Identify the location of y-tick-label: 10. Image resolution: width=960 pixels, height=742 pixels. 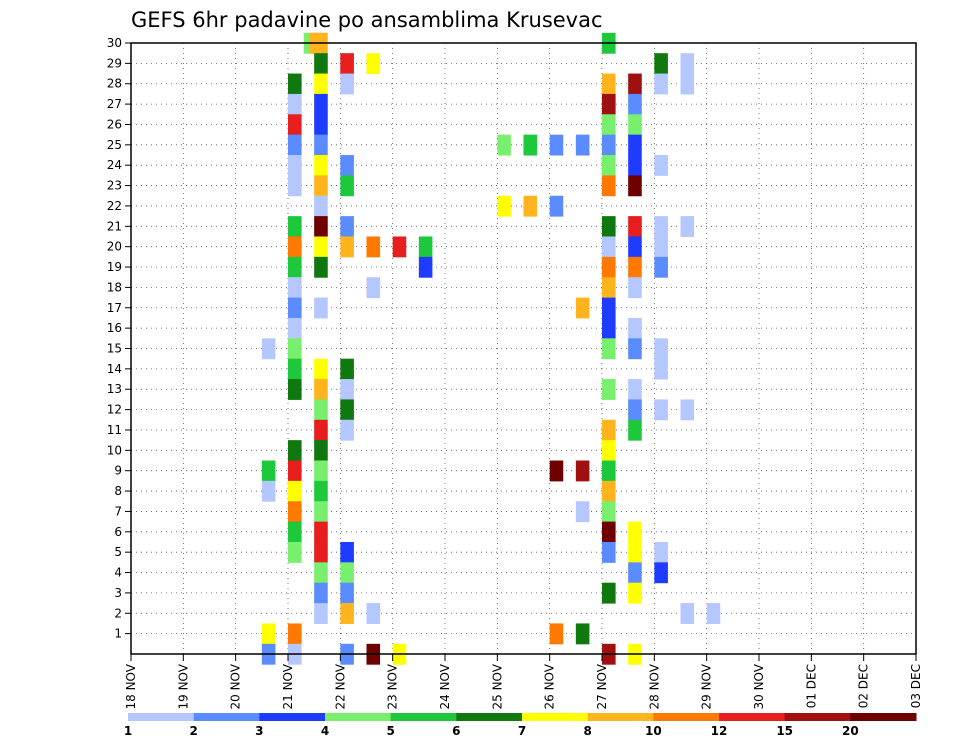
(114, 450).